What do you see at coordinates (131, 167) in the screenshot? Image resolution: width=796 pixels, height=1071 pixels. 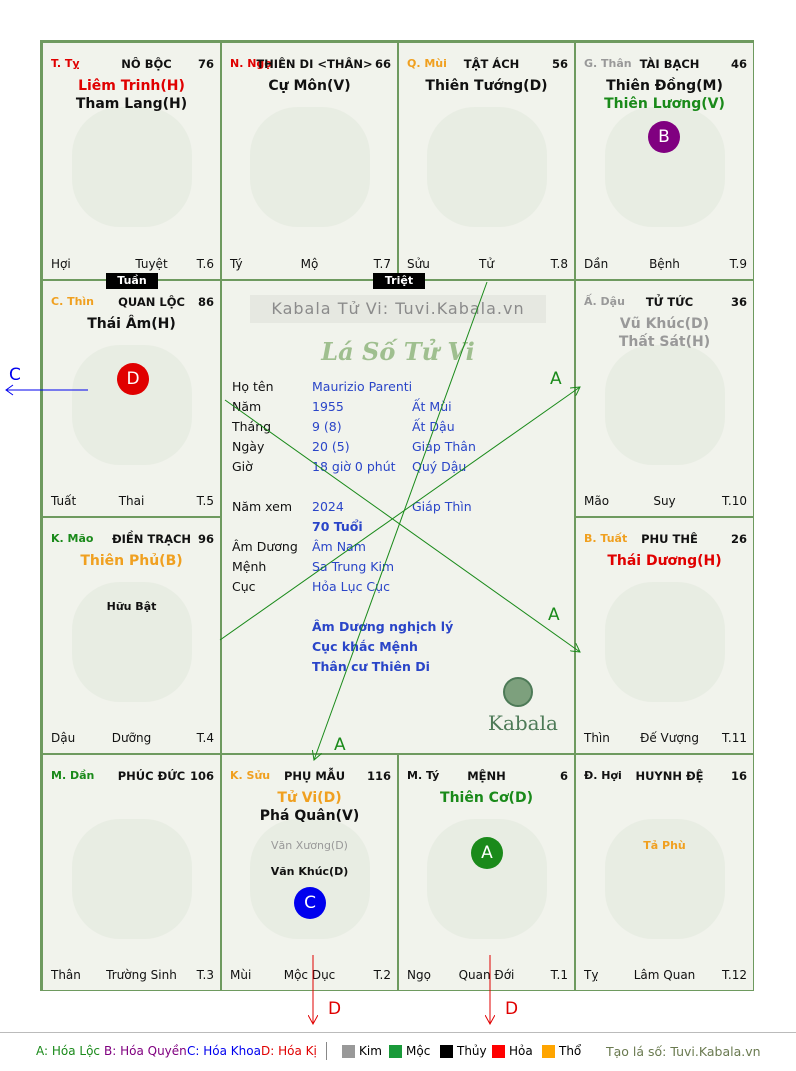 I see `snake-watermark` at bounding box center [131, 167].